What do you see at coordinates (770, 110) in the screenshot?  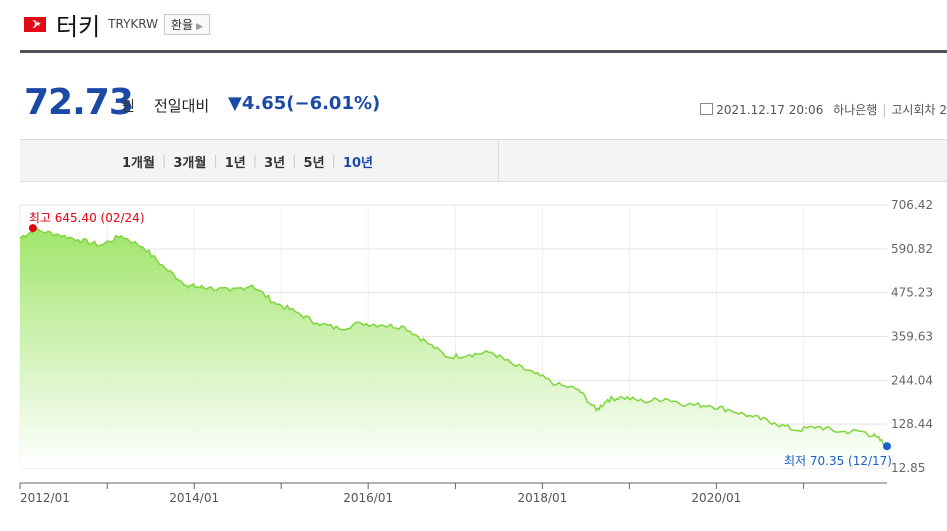 I see `quote-datetime: 2021.12.17 20:06` at bounding box center [770, 110].